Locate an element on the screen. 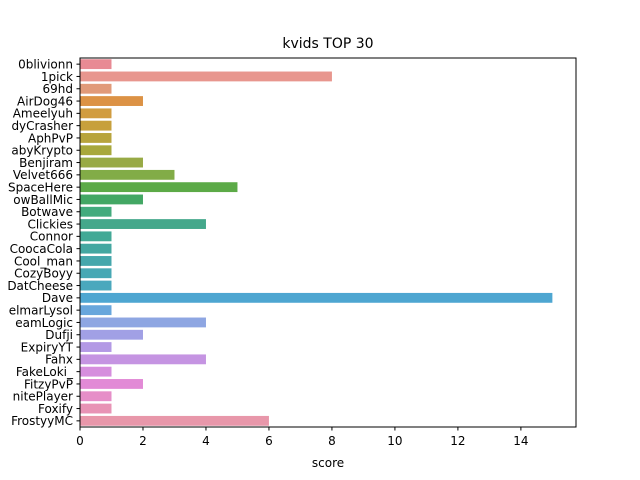  y-tick-label: Benjiram is located at coordinates (46, 163).